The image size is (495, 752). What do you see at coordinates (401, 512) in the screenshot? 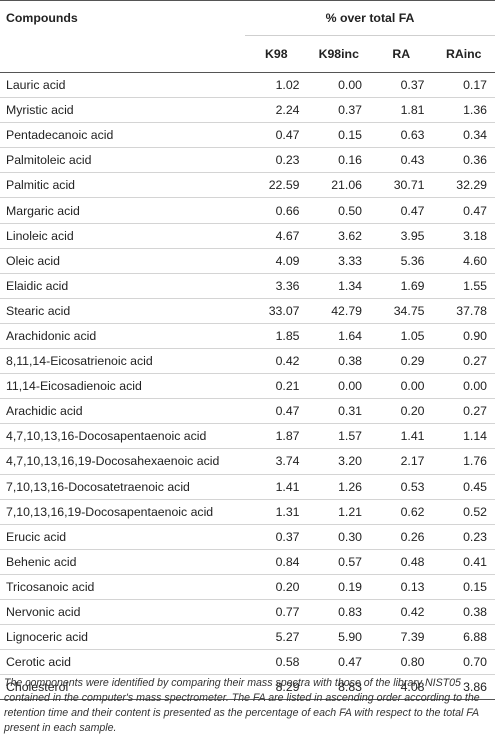
I see `value-cell: 0.62` at bounding box center [401, 512].